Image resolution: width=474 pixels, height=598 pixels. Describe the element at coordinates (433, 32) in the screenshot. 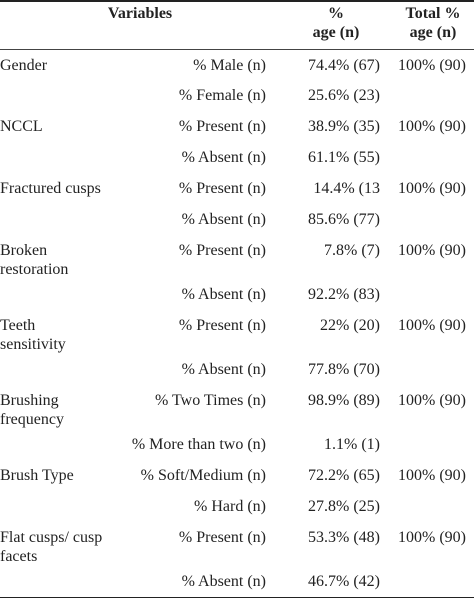

I see `total-header-line2: age (n)` at that location.